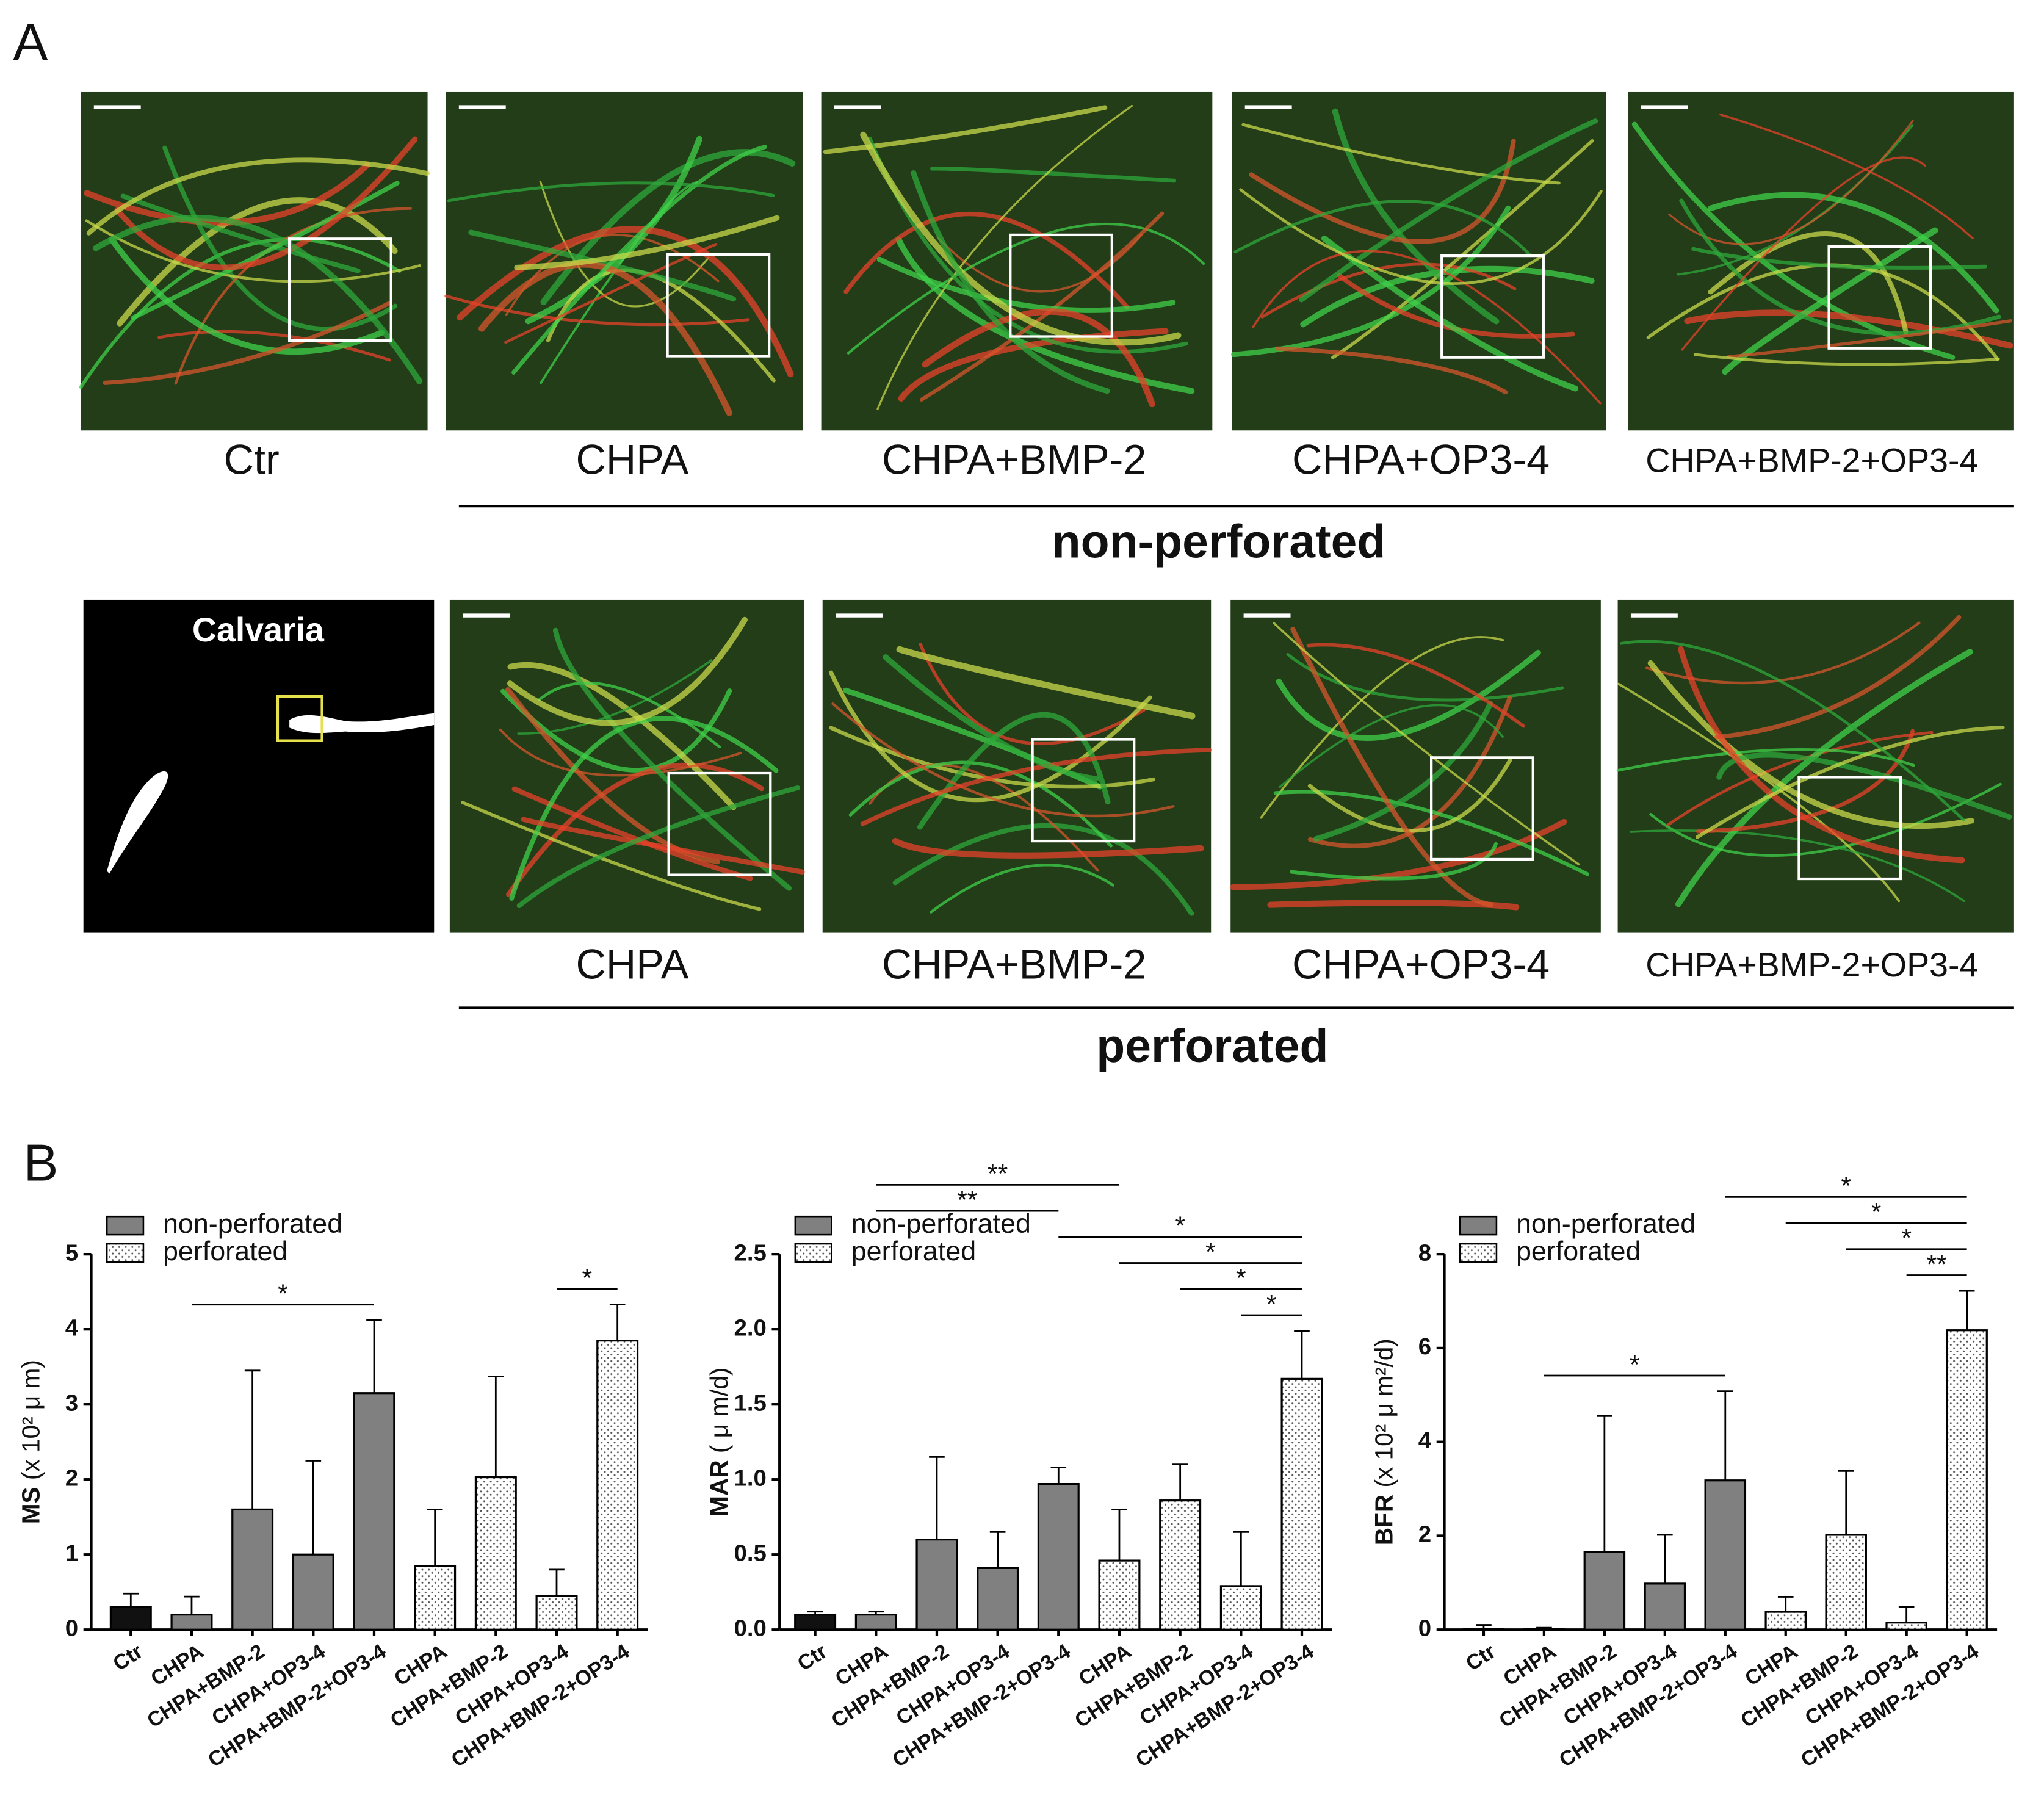  I want to click on y-label-name: MS, so click(31, 1505).